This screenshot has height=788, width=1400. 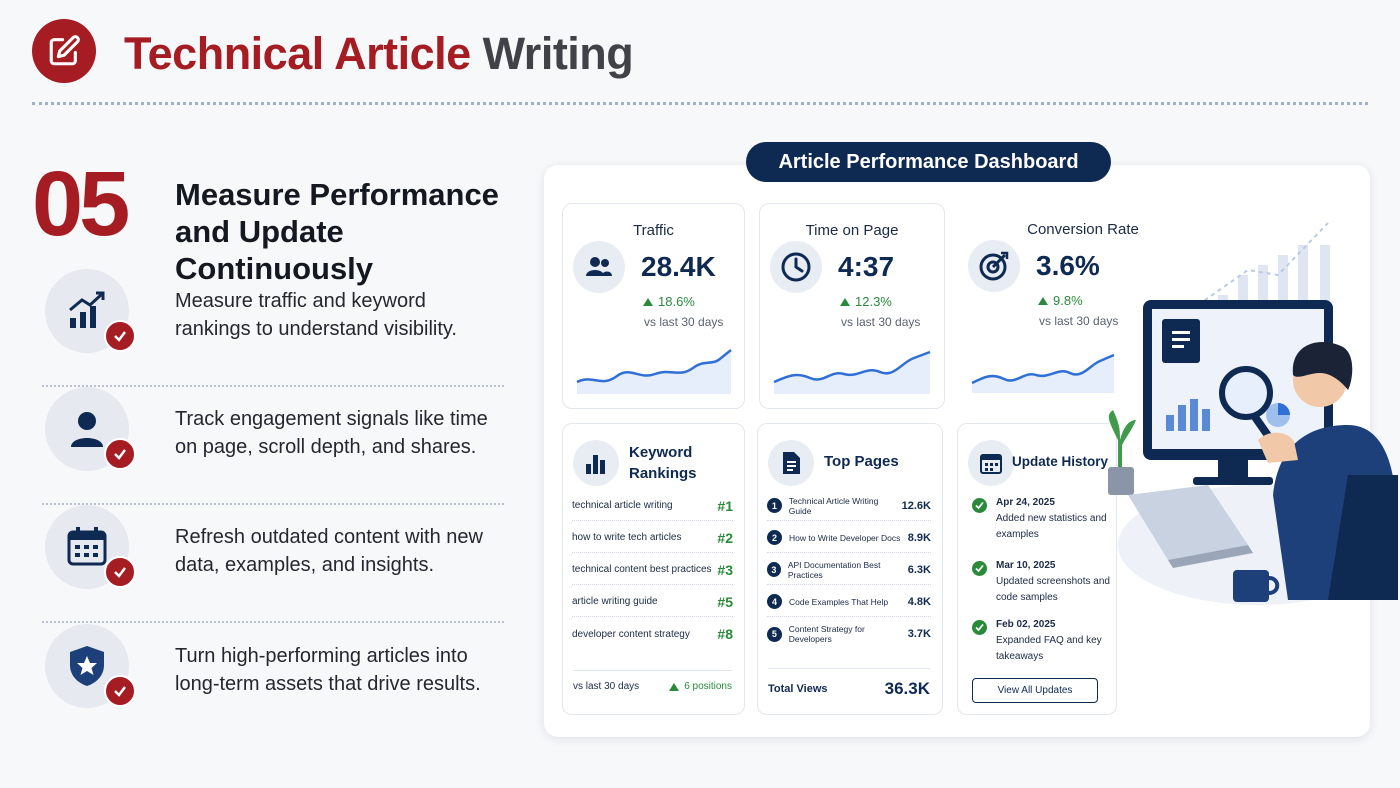 What do you see at coordinates (849, 634) in the screenshot?
I see `page-row: 5 Content Strategy for Developers 3.7K` at bounding box center [849, 634].